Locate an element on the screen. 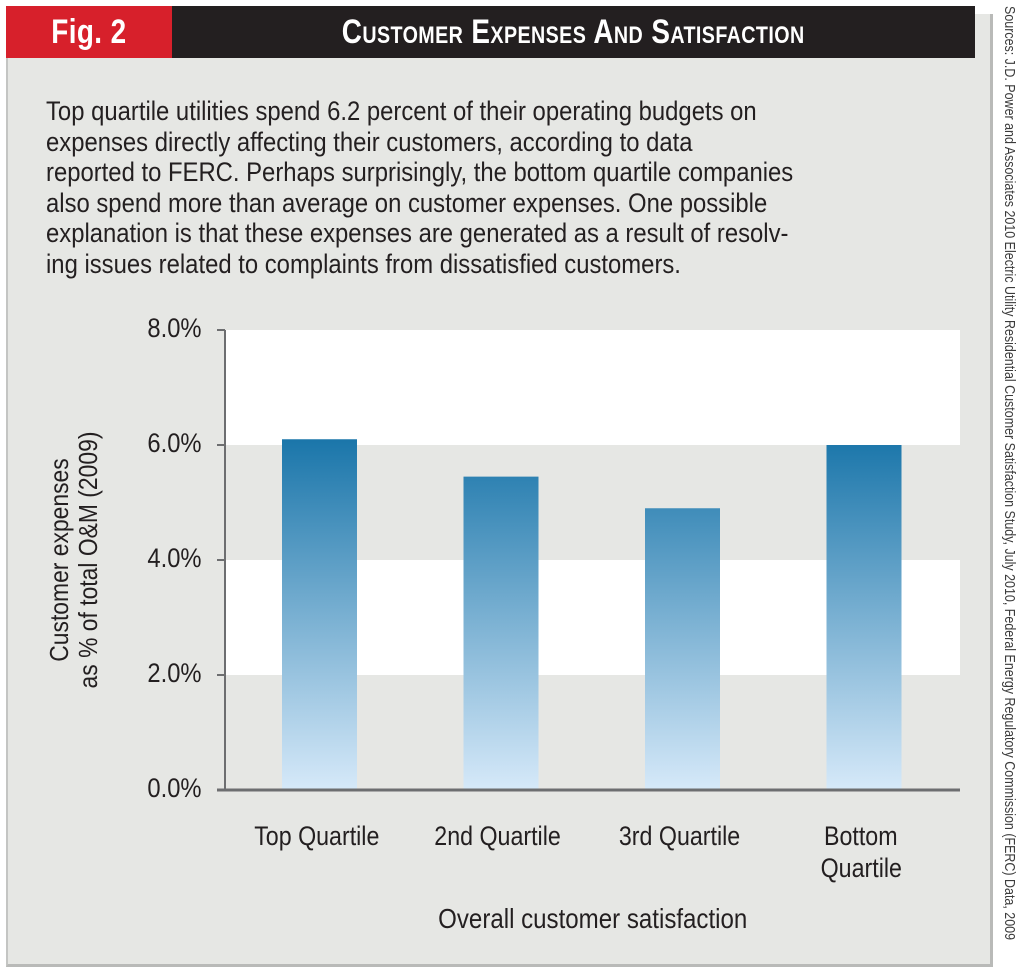 Image resolution: width=1028 pixels, height=979 pixels. y-tick-label: 8.0% is located at coordinates (156, 328).